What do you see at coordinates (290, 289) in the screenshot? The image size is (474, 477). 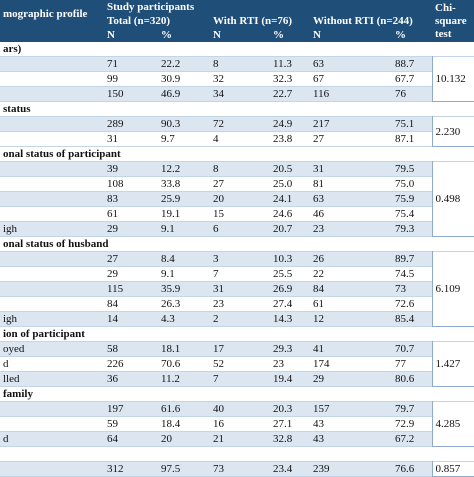 I see `cell: 26.9` at bounding box center [290, 289].